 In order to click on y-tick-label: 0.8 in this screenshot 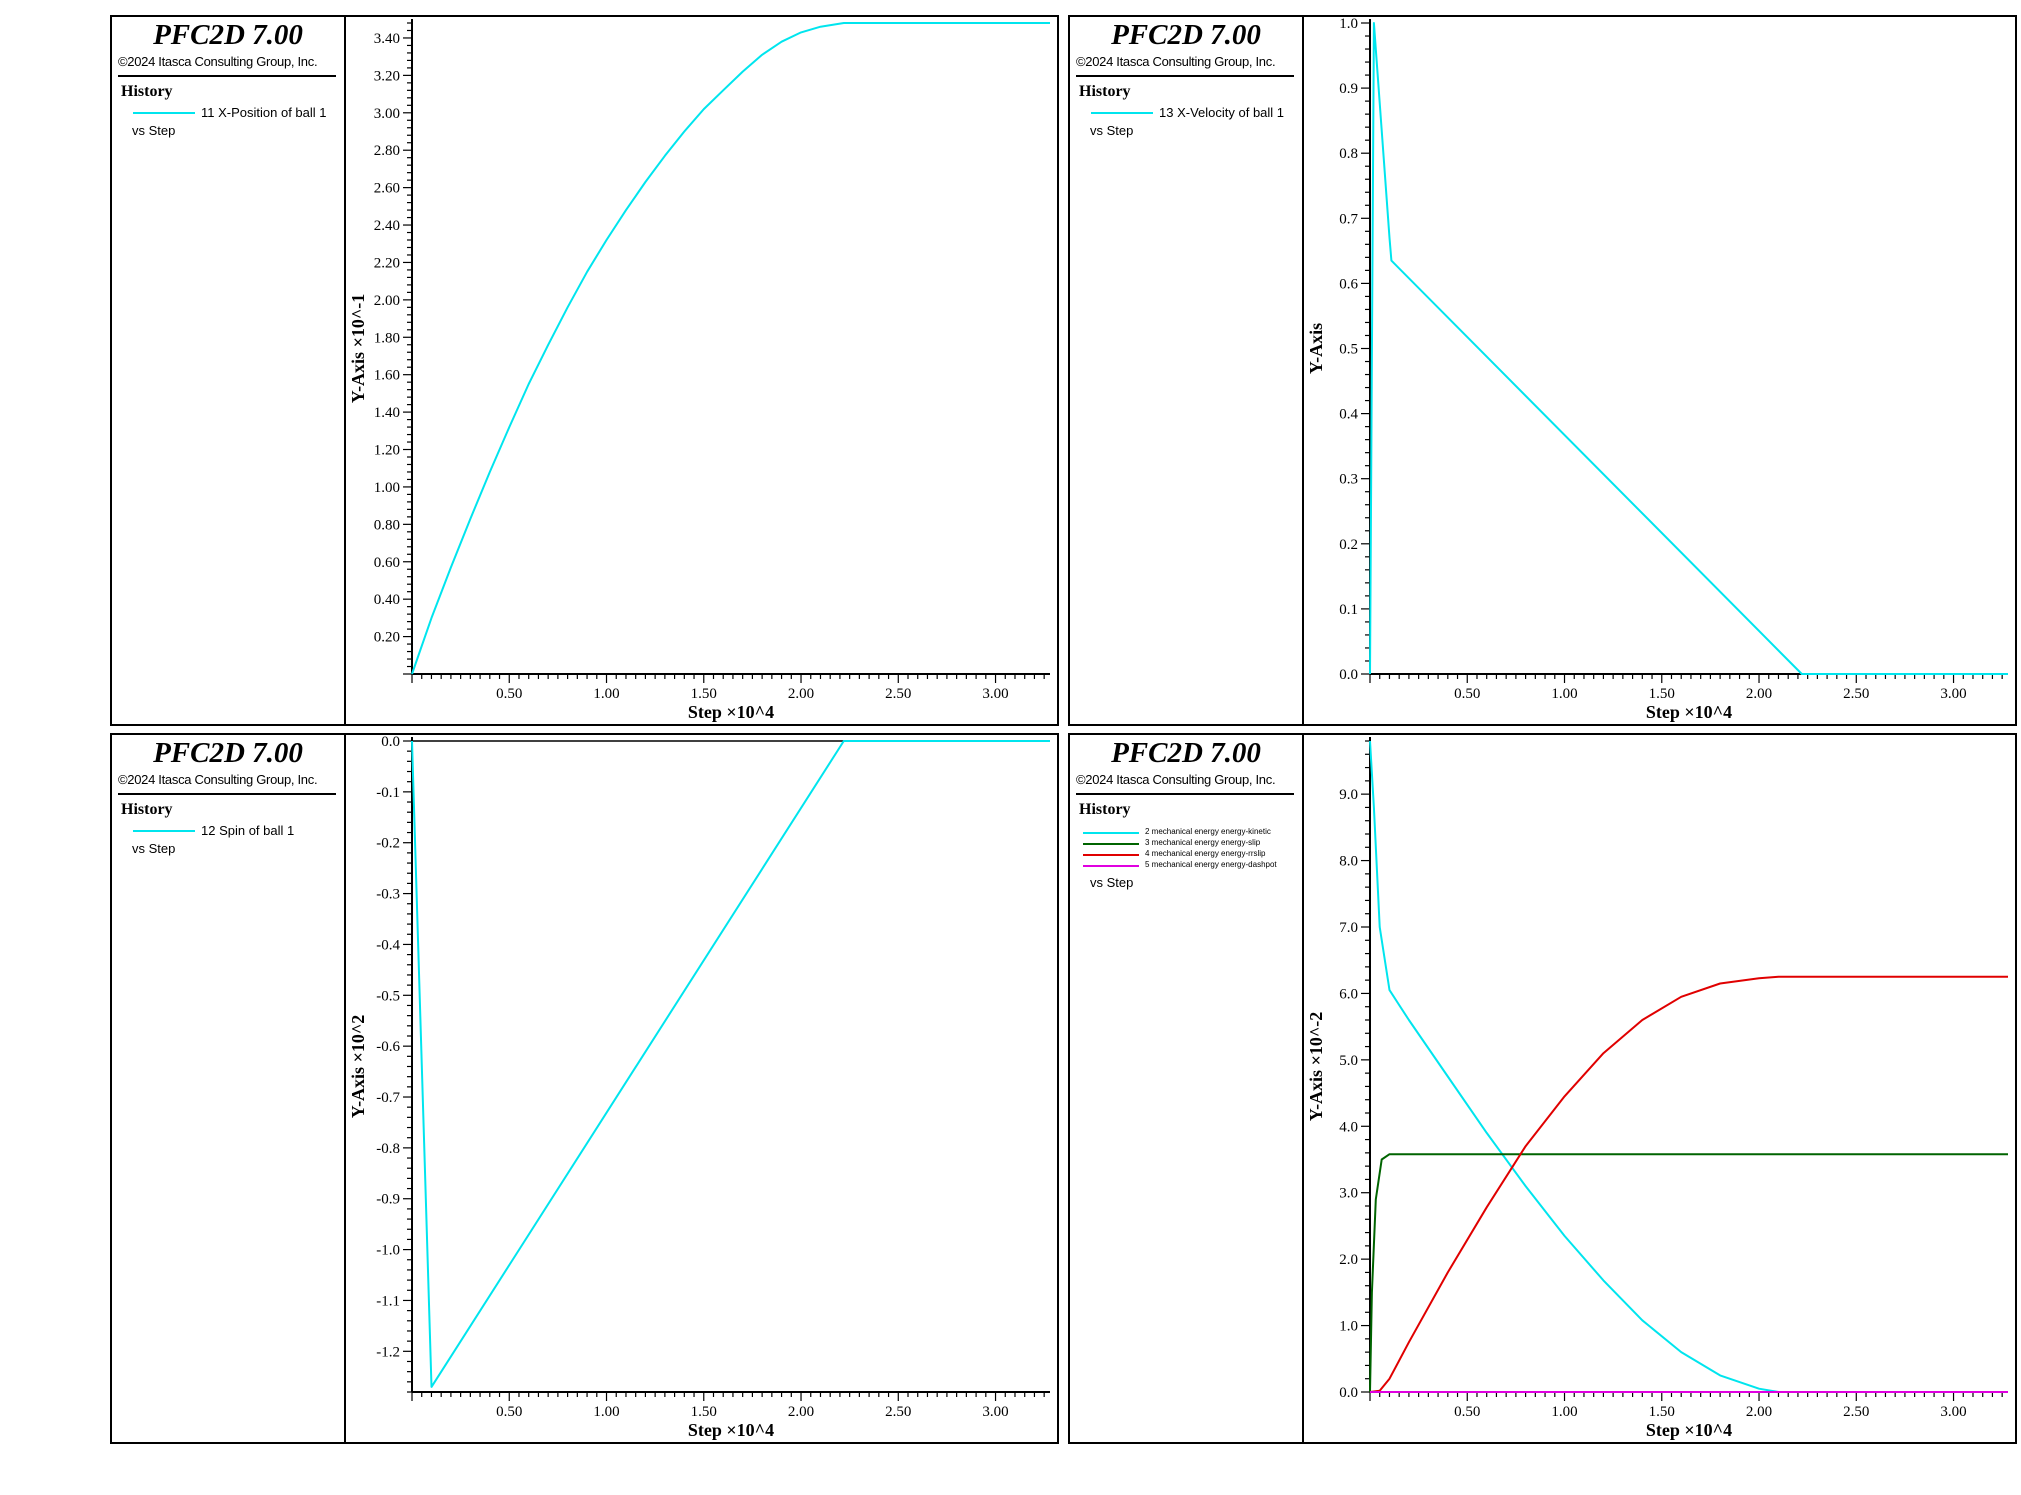, I will do `click(1348, 154)`.